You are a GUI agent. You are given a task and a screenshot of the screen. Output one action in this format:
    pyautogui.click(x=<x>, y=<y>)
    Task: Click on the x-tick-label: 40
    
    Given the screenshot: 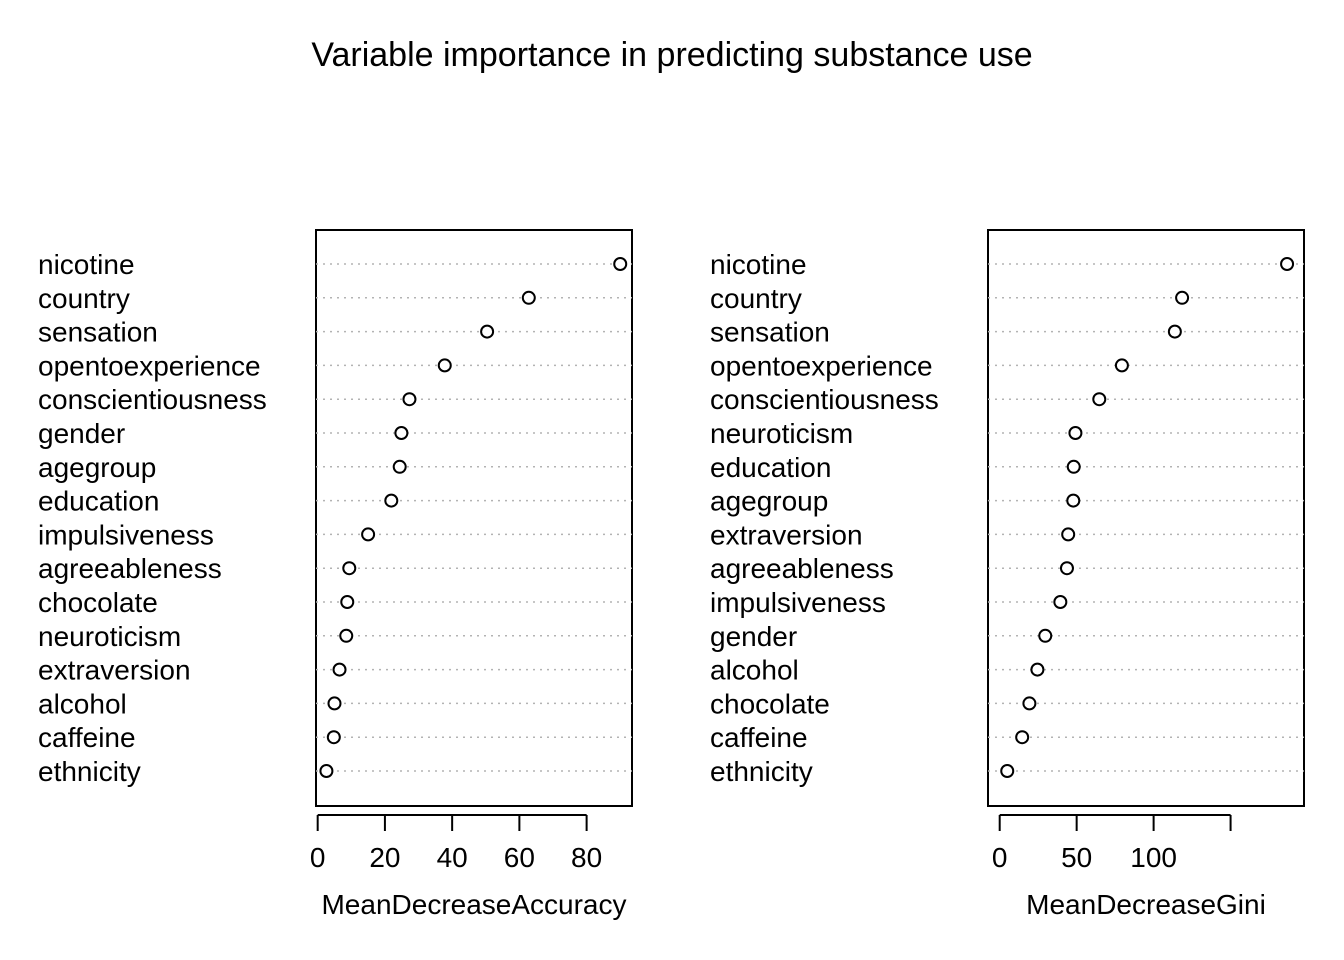 What is the action you would take?
    pyautogui.click(x=452, y=857)
    